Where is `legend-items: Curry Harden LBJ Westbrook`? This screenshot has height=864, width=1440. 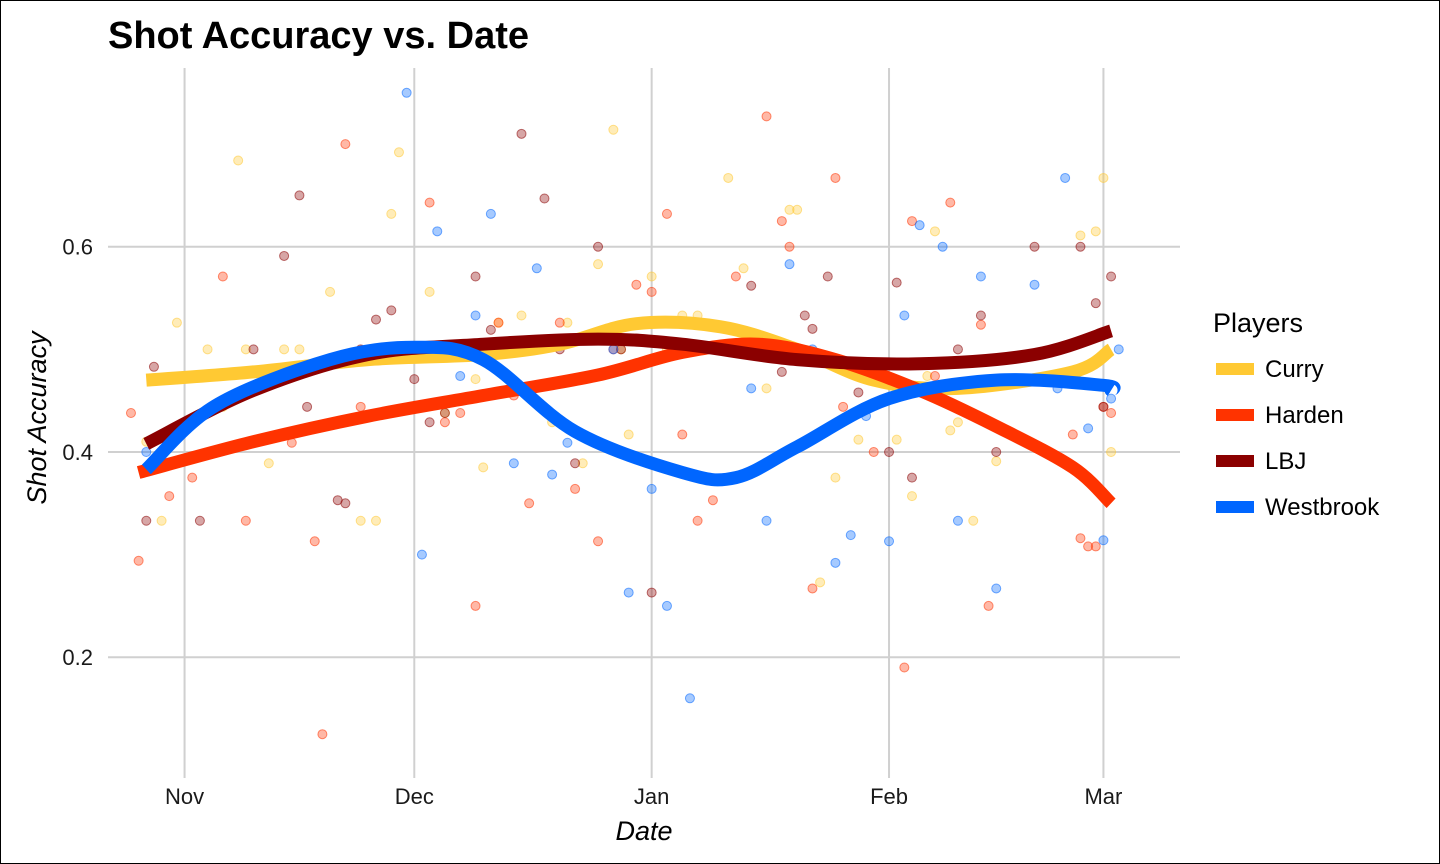
legend-items: Curry Harden LBJ Westbrook is located at coordinates (1298, 438).